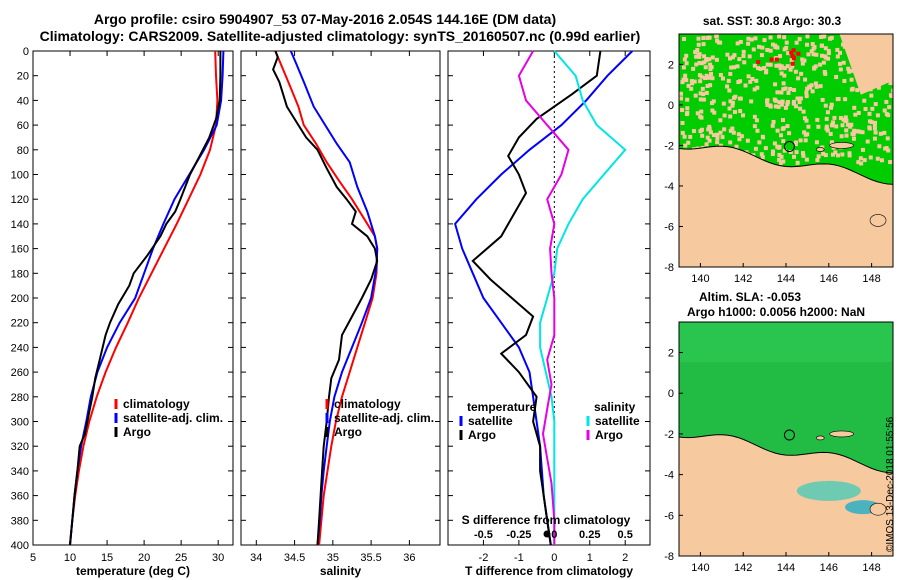  Describe the element at coordinates (820, 149) in the screenshot. I see `small-island` at that location.